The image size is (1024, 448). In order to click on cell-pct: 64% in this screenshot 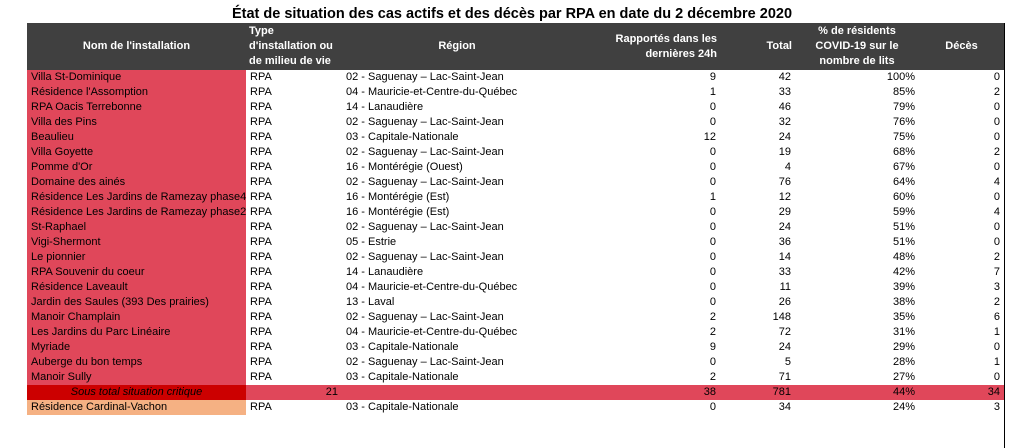, I will do `click(903, 182)`.